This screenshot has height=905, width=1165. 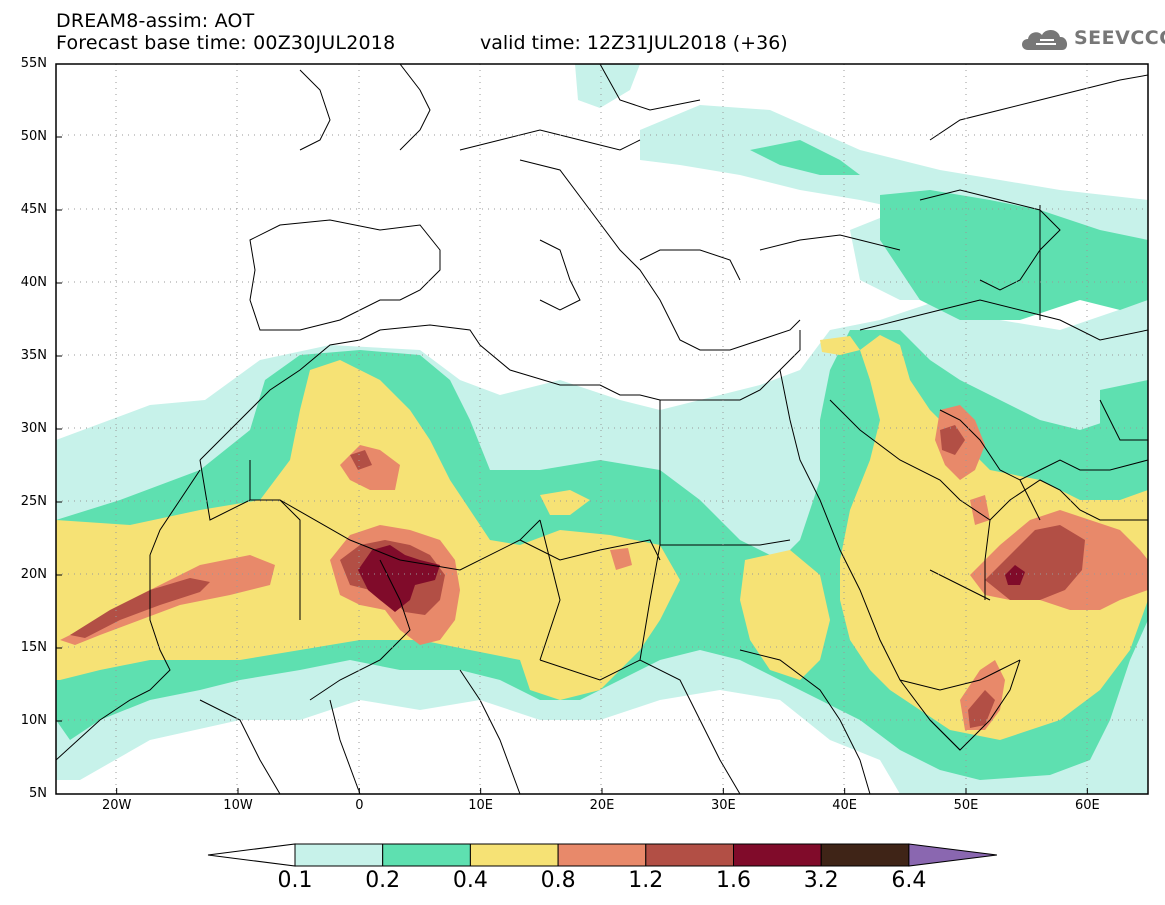 What do you see at coordinates (33, 501) in the screenshot?
I see `lat-label: 25N` at bounding box center [33, 501].